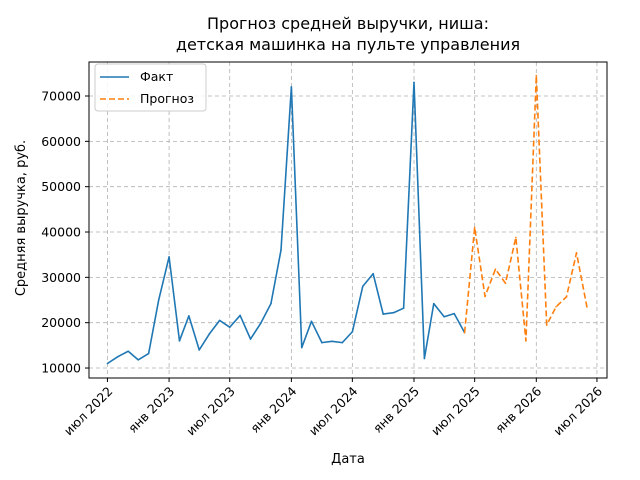 This screenshot has width=640, height=480. I want to click on y-tick-label: 70000, so click(61, 96).